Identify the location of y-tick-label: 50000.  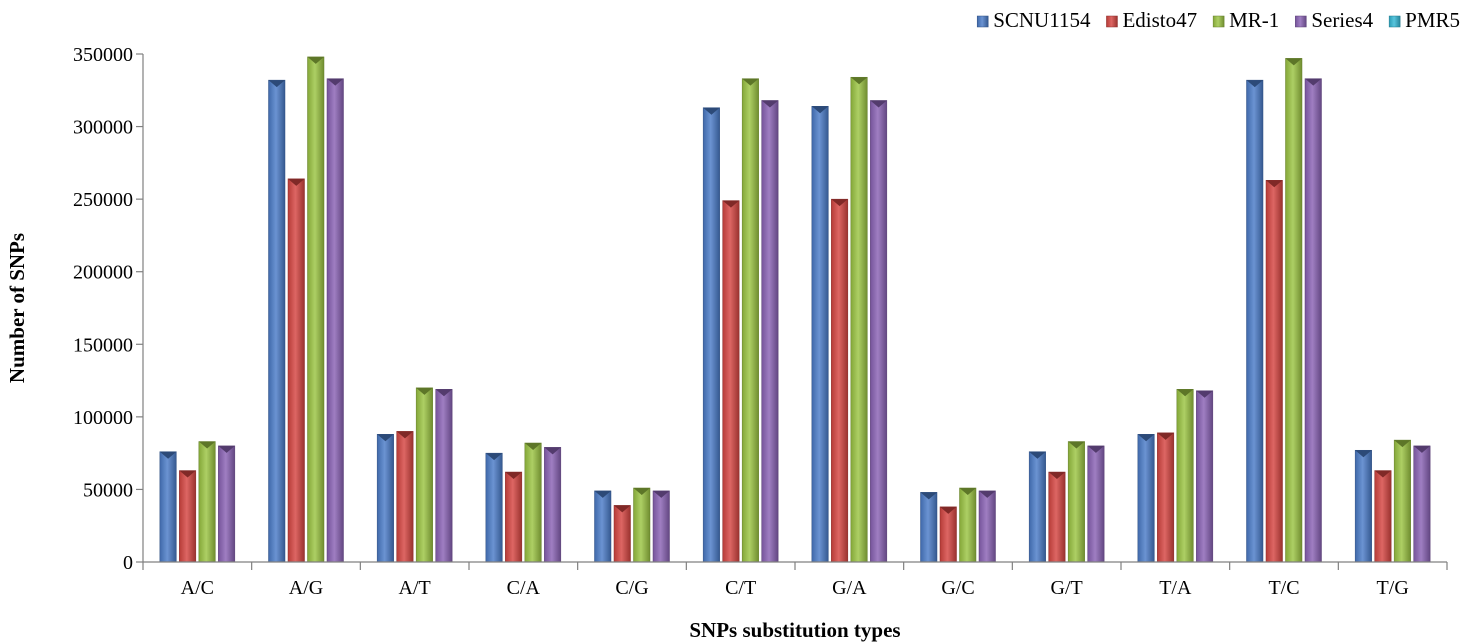
(108, 490).